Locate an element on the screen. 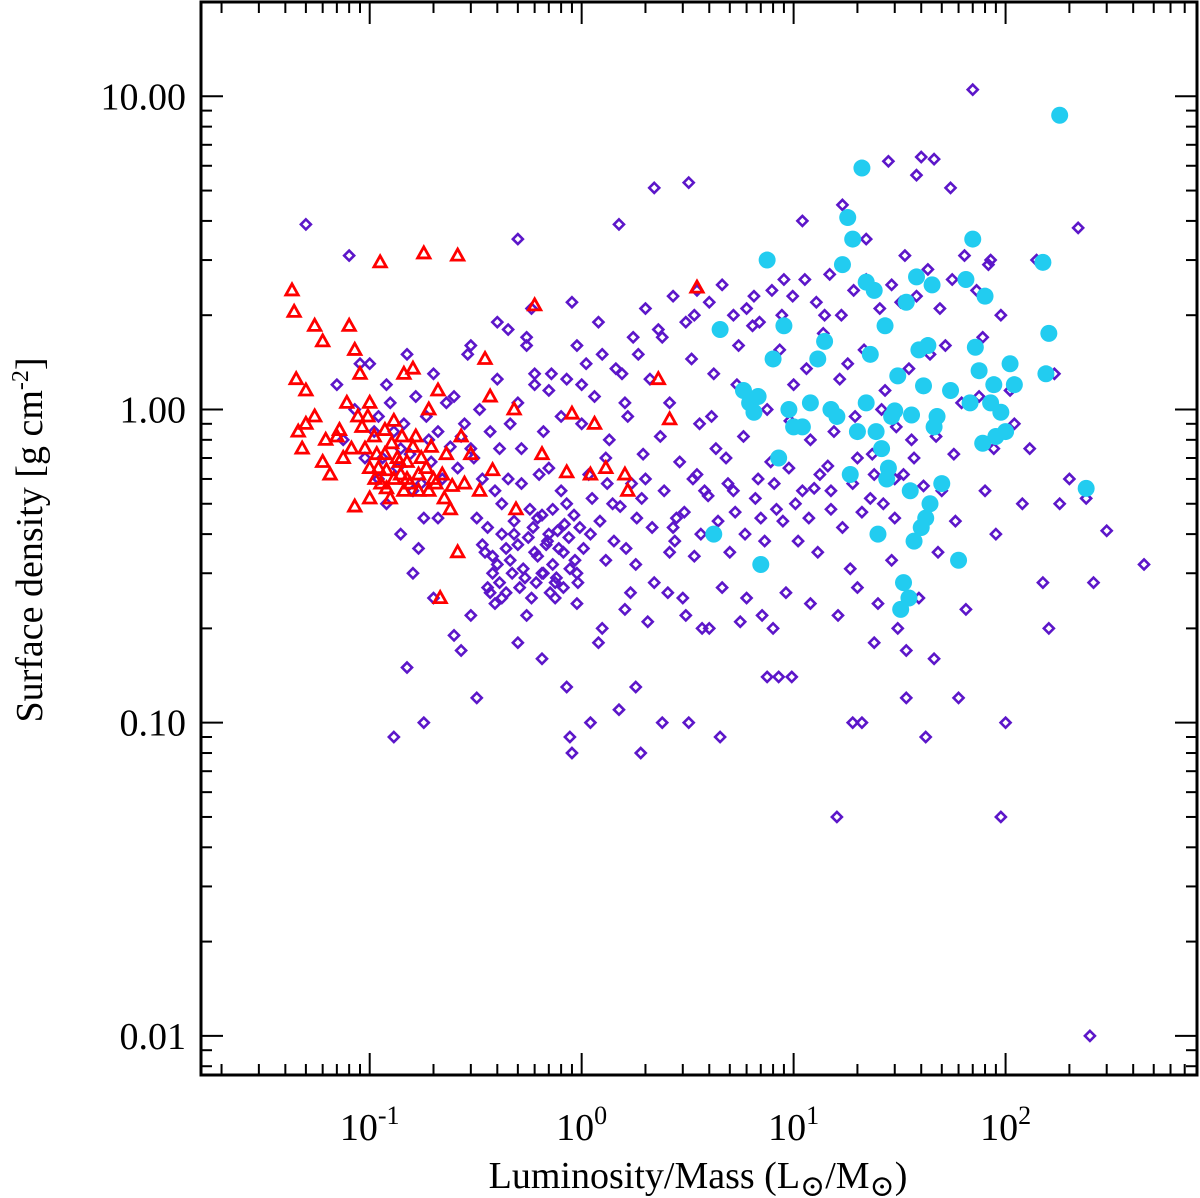 Image resolution: width=1200 pixels, height=1198 pixels. x-tick-label: 10⁰ is located at coordinates (581, 1125).